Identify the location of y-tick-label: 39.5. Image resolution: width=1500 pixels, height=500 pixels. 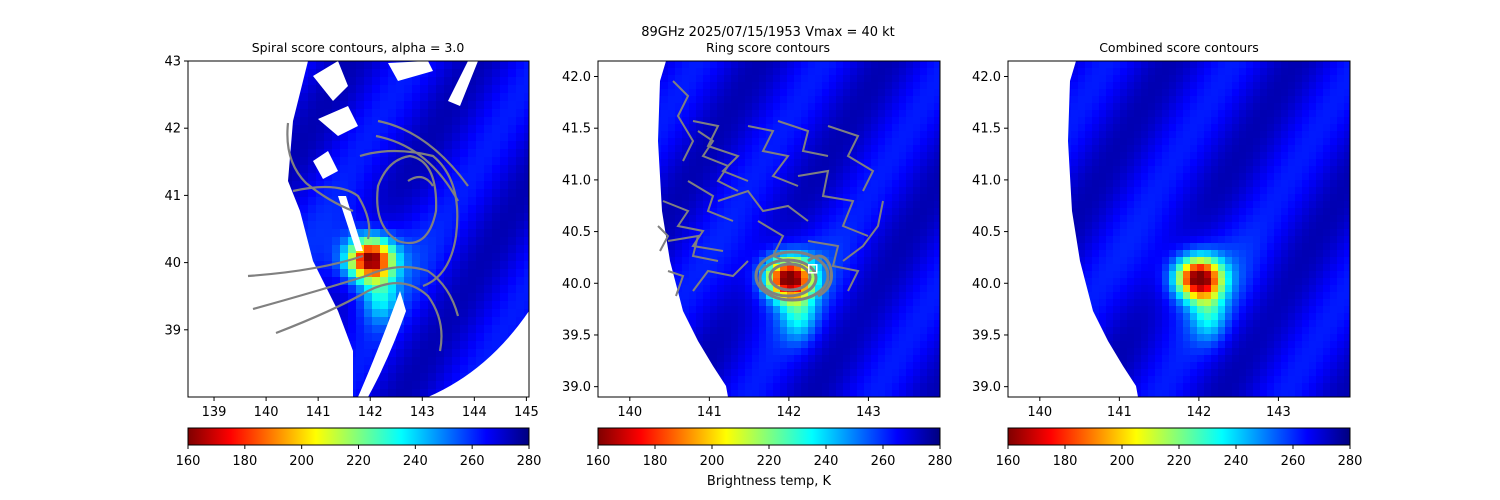
(576, 335).